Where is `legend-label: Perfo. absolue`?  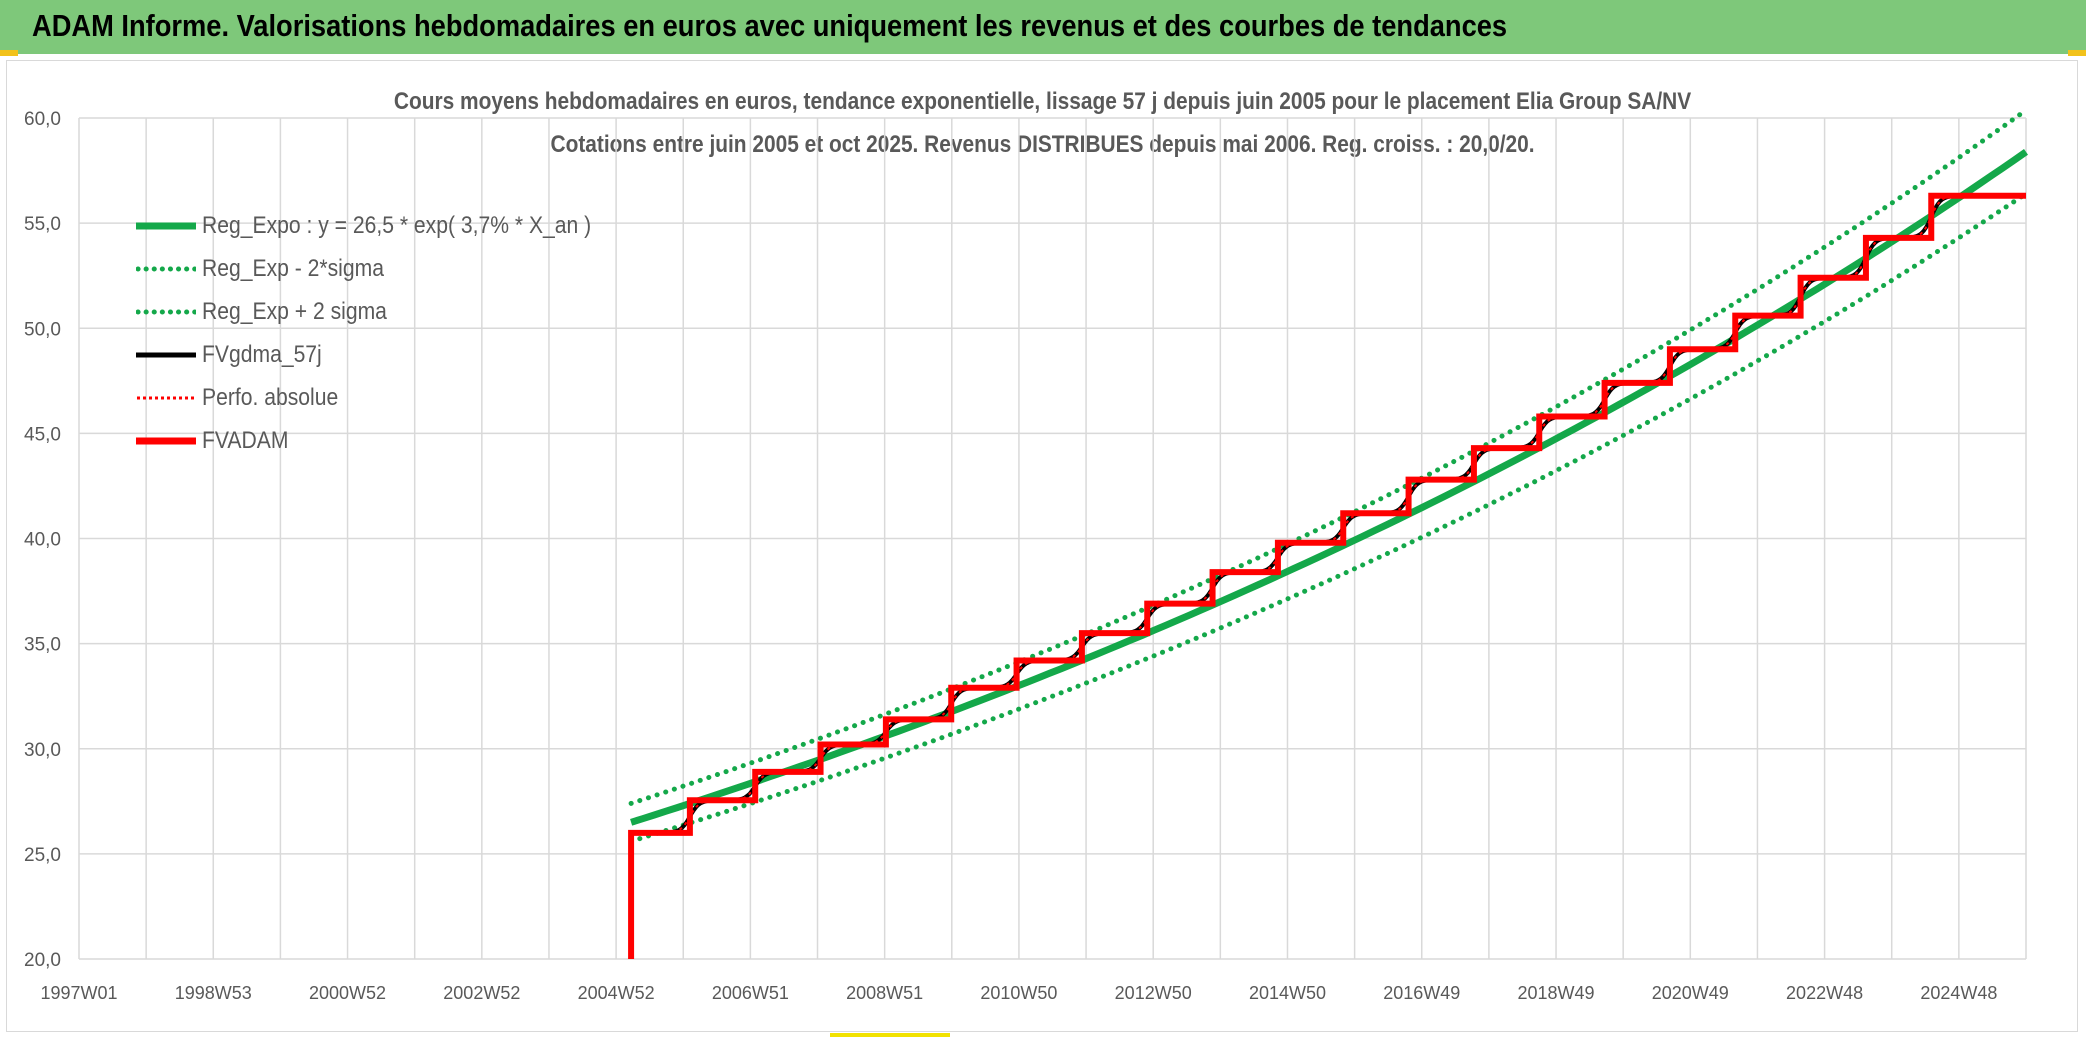
legend-label: Perfo. absolue is located at coordinates (270, 397).